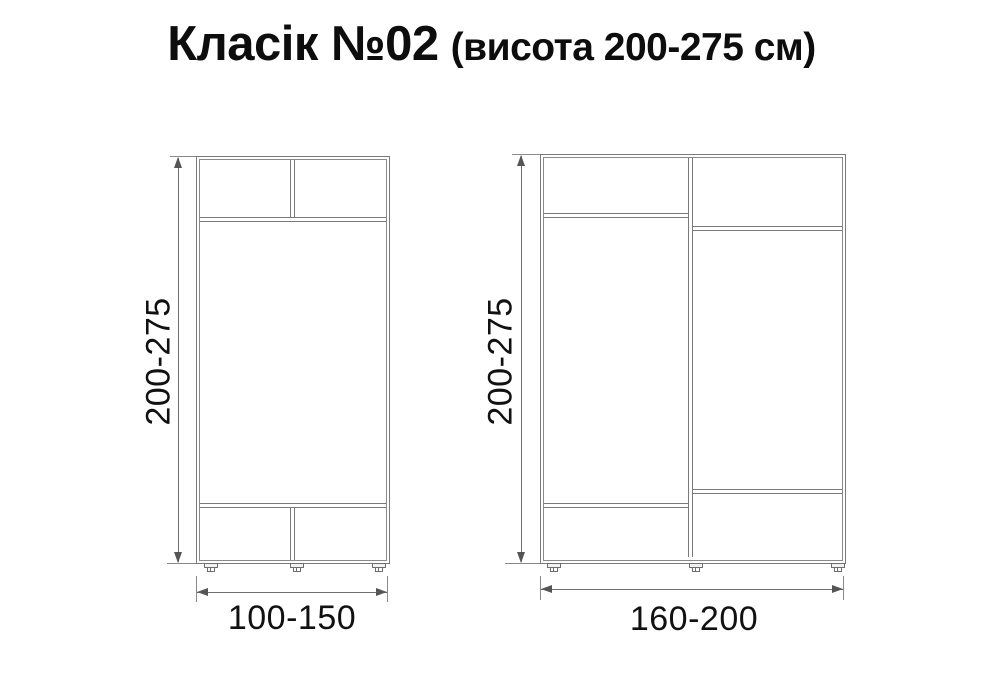 The height and width of the screenshot is (700, 983). I want to click on small-bottom-divider, so click(292, 534).